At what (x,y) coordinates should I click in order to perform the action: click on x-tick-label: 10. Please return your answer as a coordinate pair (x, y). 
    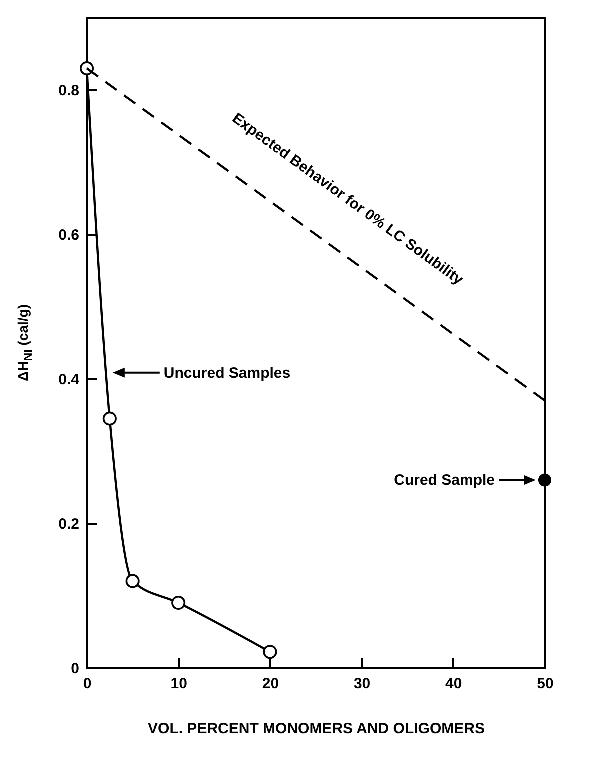
    Looking at the image, I should click on (179, 684).